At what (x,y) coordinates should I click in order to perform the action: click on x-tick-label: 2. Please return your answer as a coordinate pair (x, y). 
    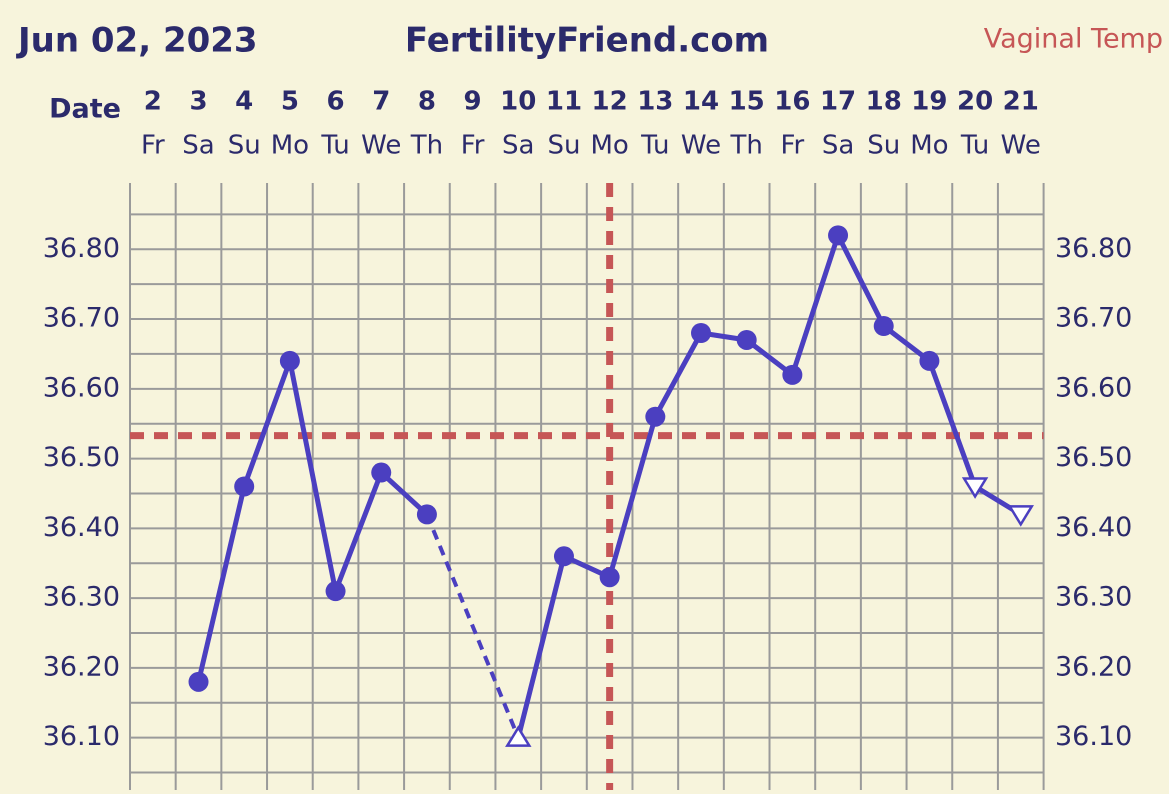
    Looking at the image, I should click on (153, 102).